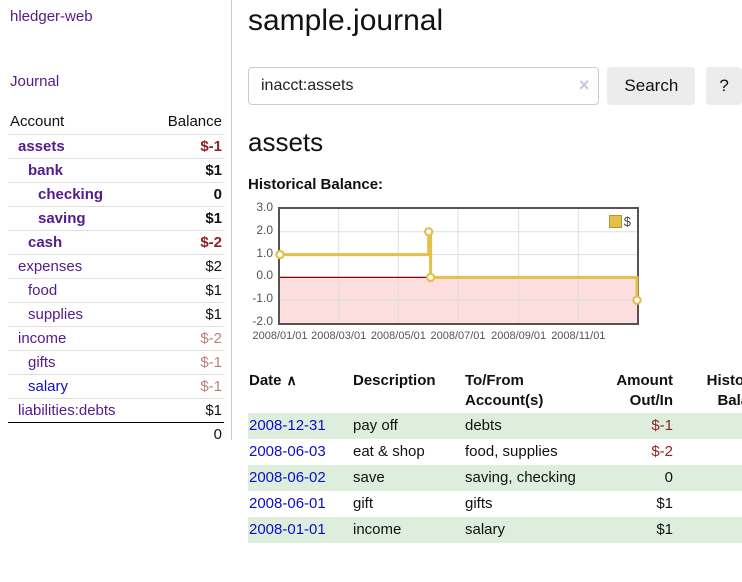  Describe the element at coordinates (213, 266) in the screenshot. I see `account-balance: $2` at that location.